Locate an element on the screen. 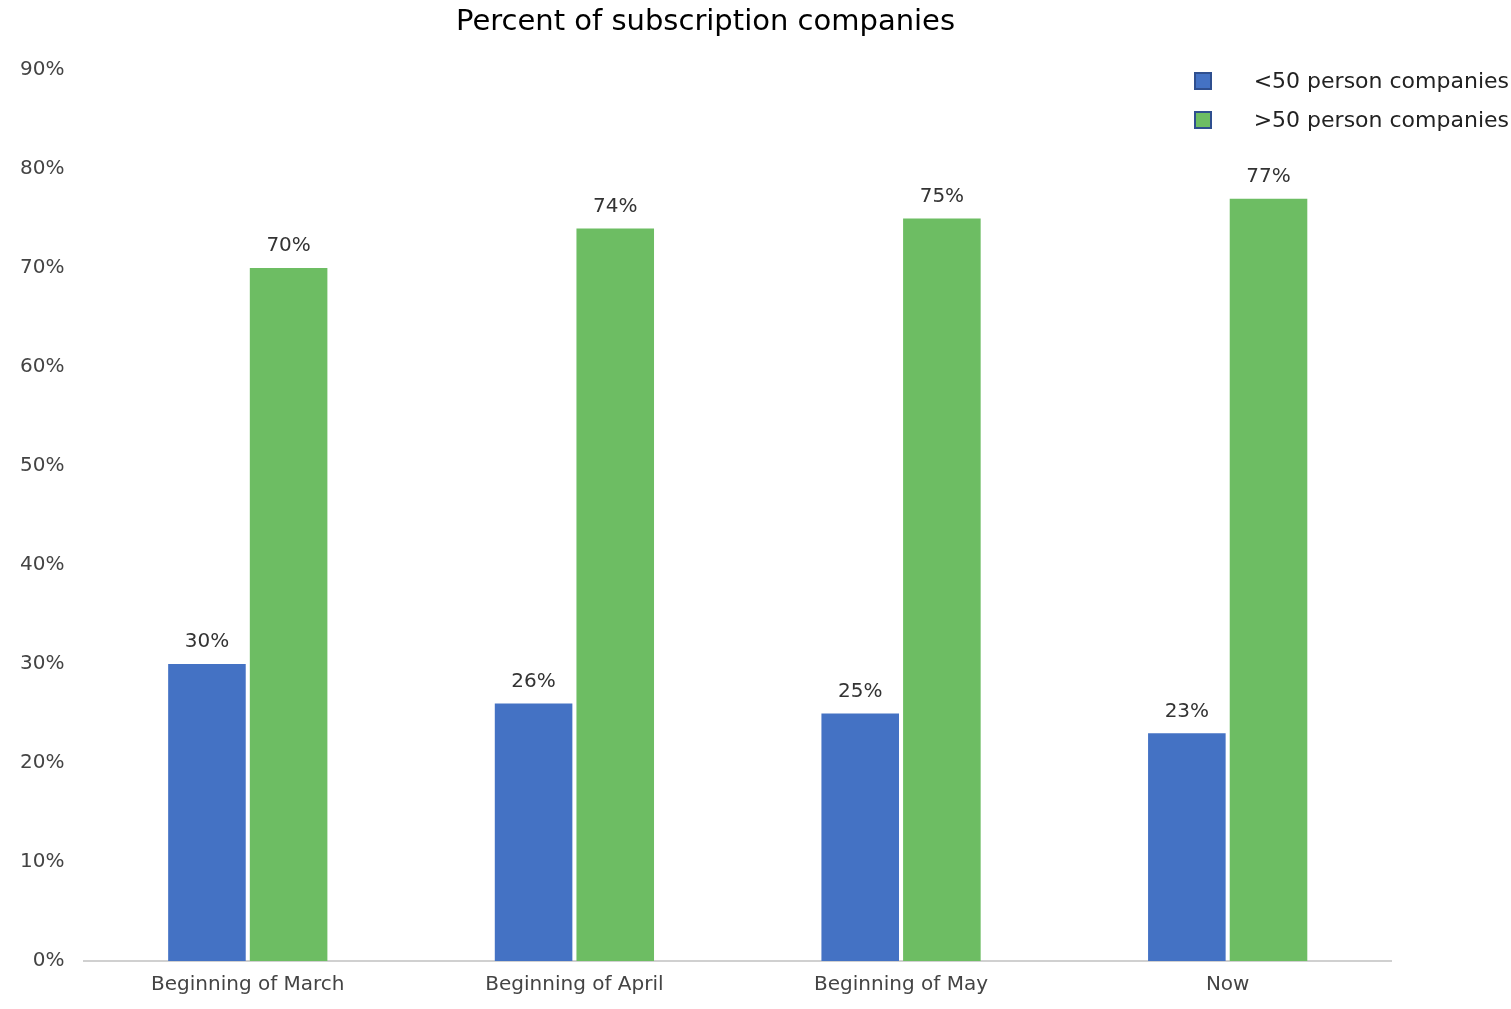 The width and height of the screenshot is (1511, 1009). y-tick-label: 0% is located at coordinates (48, 959).